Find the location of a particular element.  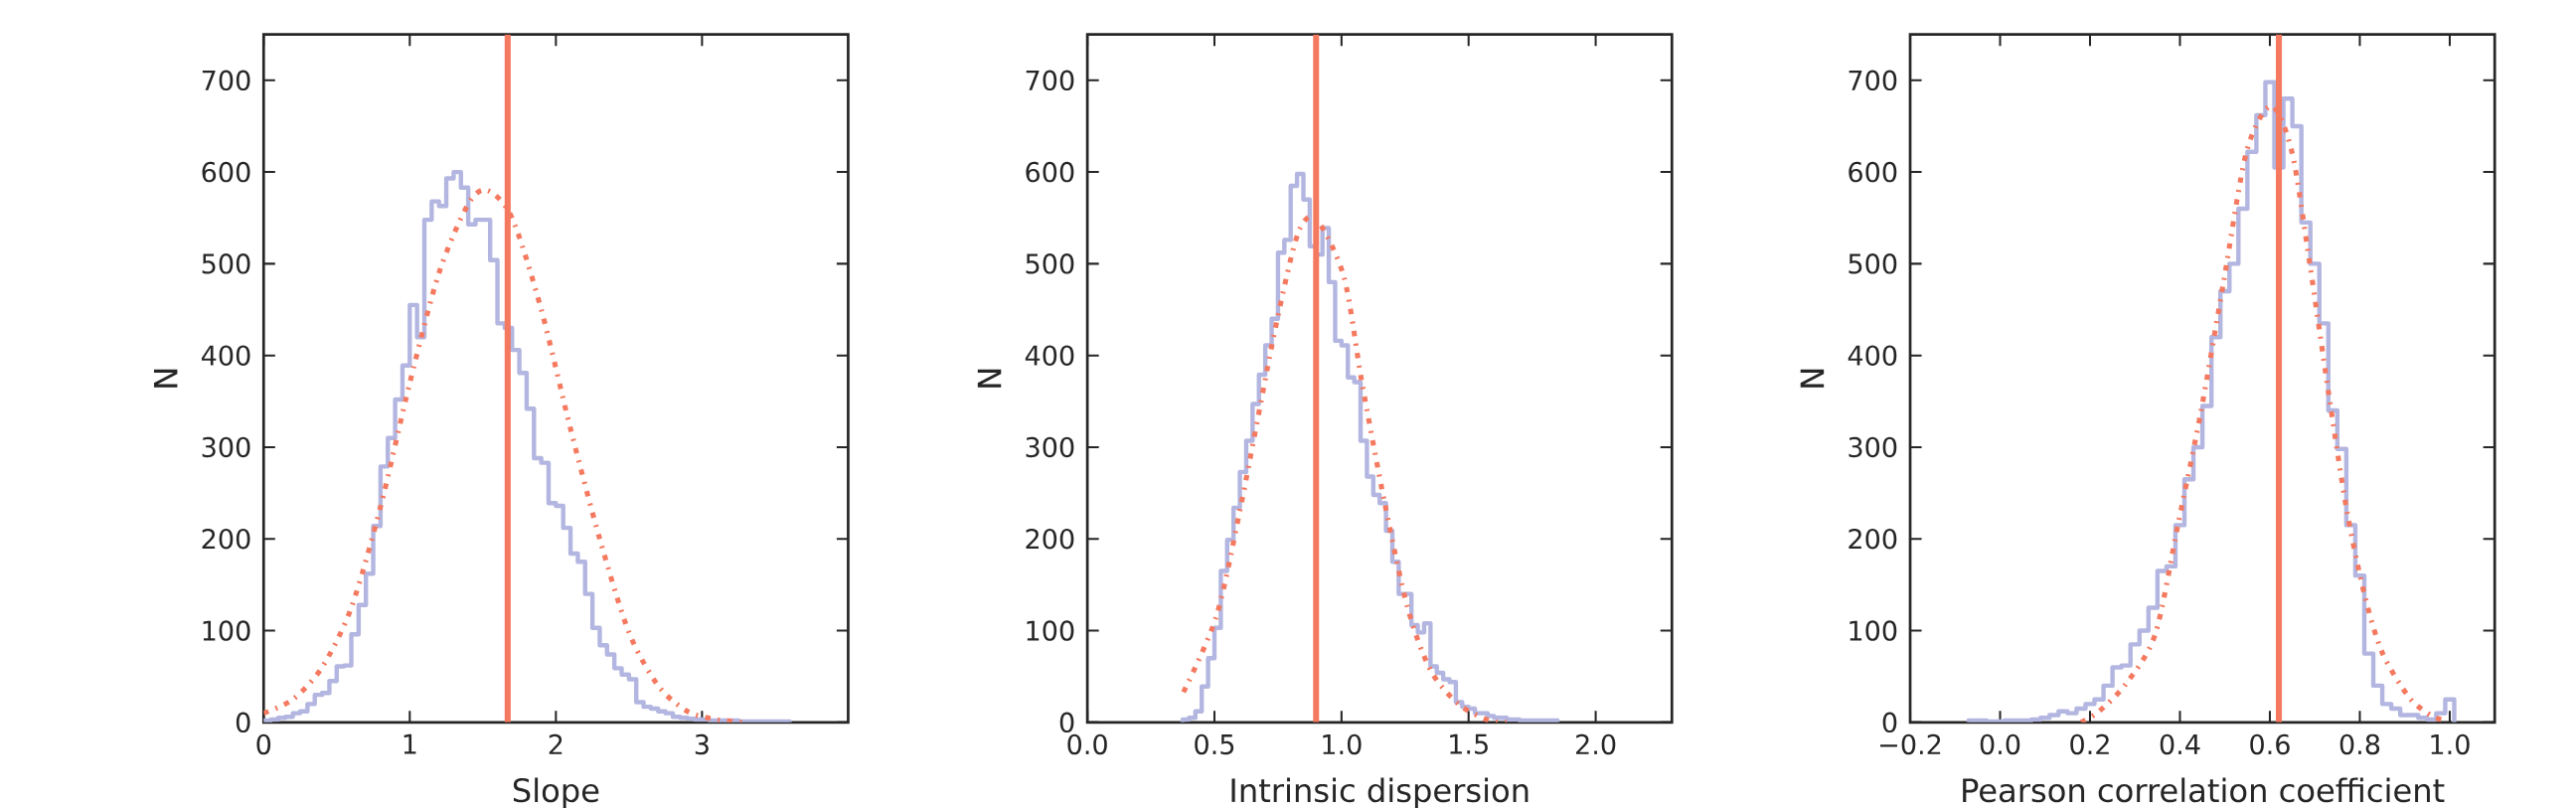

x-tick-label: 0.8 is located at coordinates (2359, 744).